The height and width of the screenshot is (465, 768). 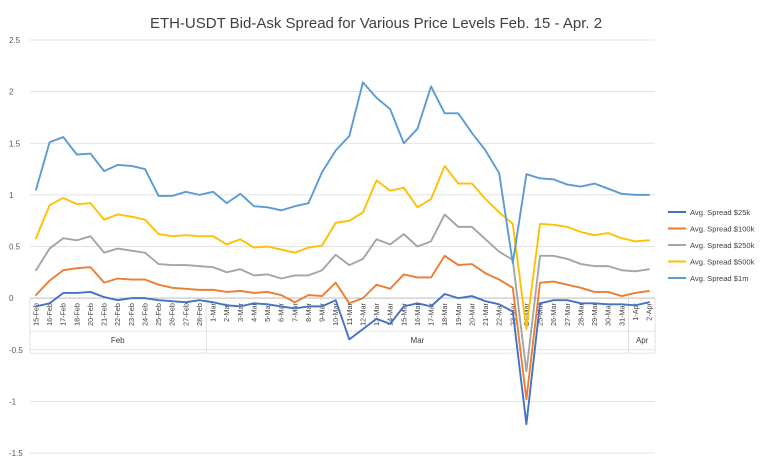 I want to click on legend-label: Avg. Spread $250k, so click(x=722, y=245).